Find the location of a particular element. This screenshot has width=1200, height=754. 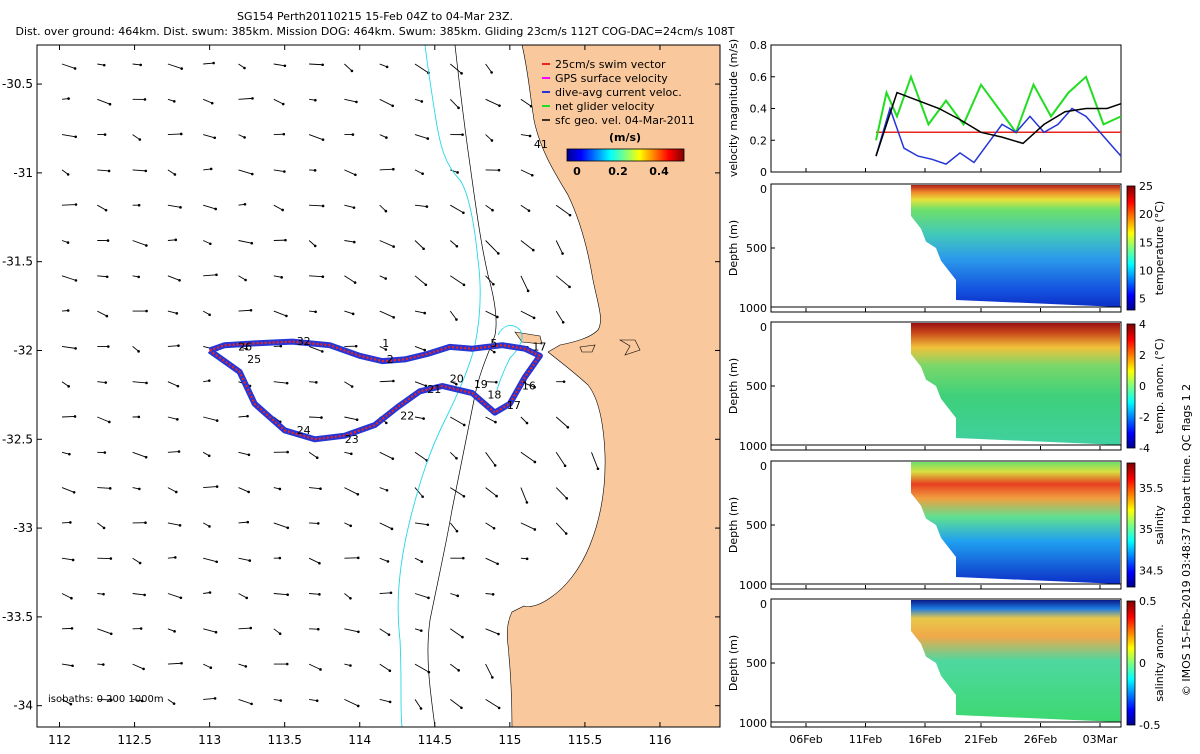

map-ytick-label-7: -34 is located at coordinates (23, 706).